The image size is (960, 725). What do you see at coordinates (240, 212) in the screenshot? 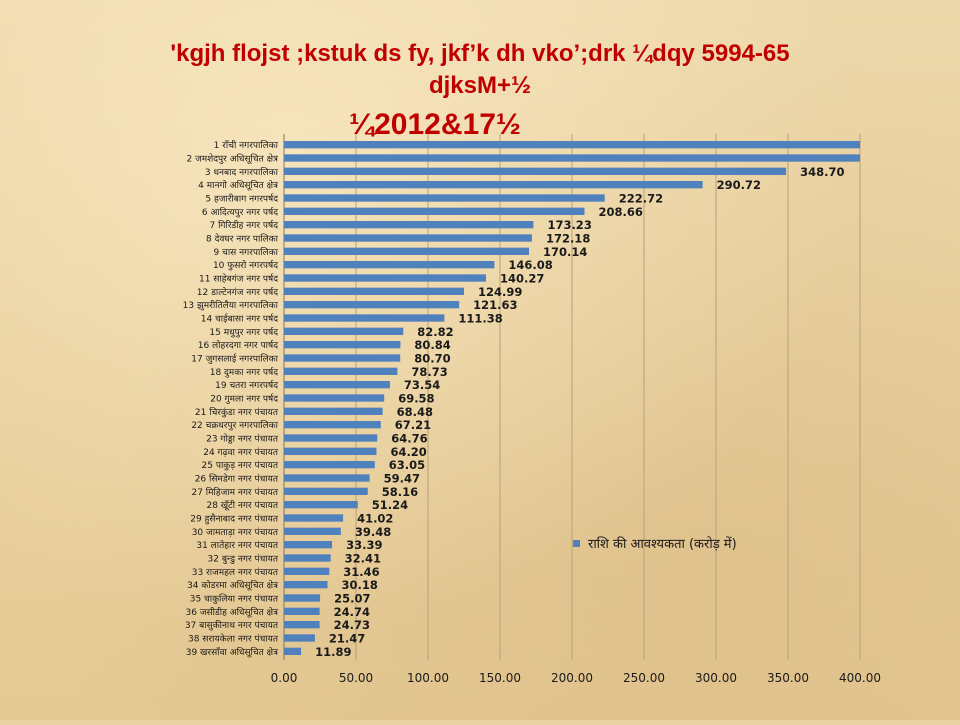
I see `category-label: 6 आदित्यपुर नगर पर्षद` at bounding box center [240, 212].